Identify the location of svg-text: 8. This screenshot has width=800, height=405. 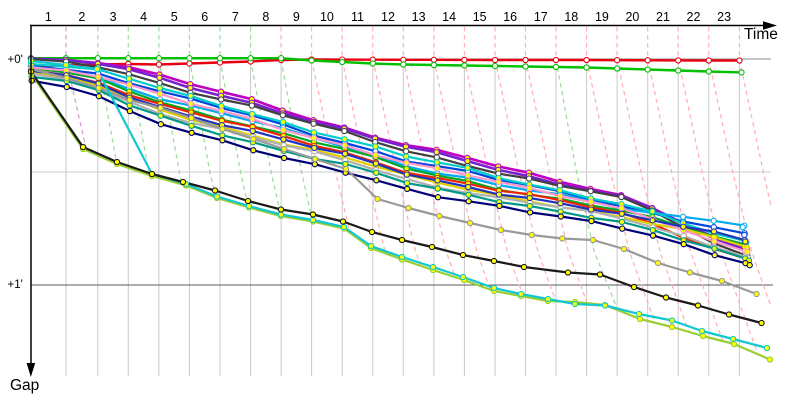
(265, 17).